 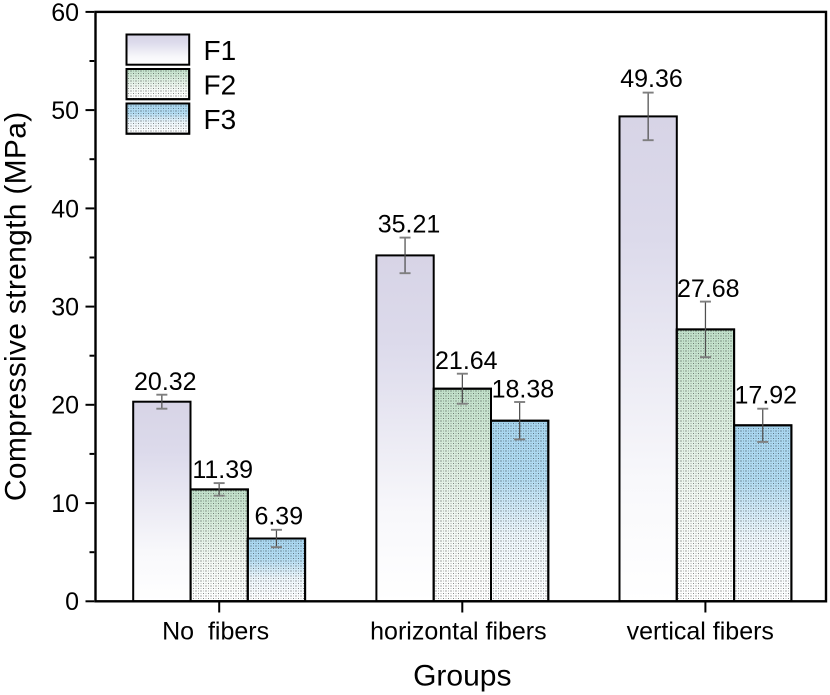 What do you see at coordinates (523, 390) in the screenshot?
I see `svg-text: 18.38` at bounding box center [523, 390].